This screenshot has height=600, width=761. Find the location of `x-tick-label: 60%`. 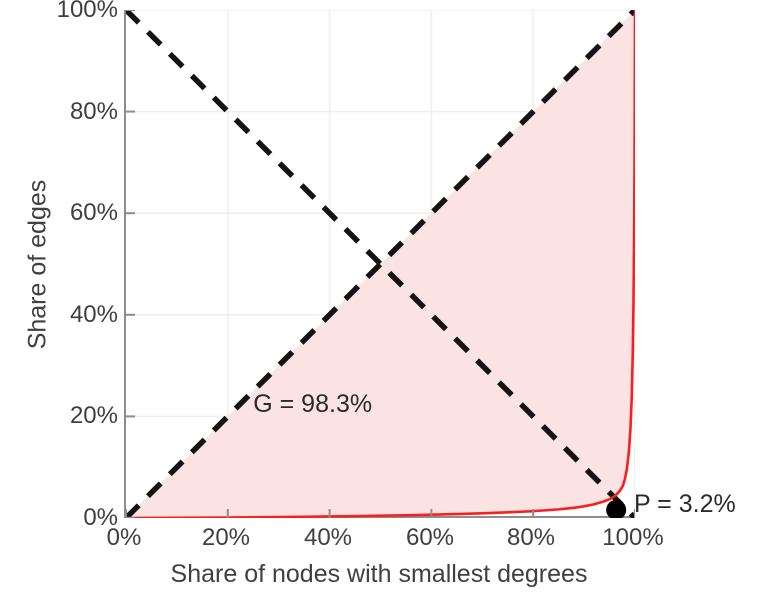

x-tick-label: 60% is located at coordinates (430, 537).